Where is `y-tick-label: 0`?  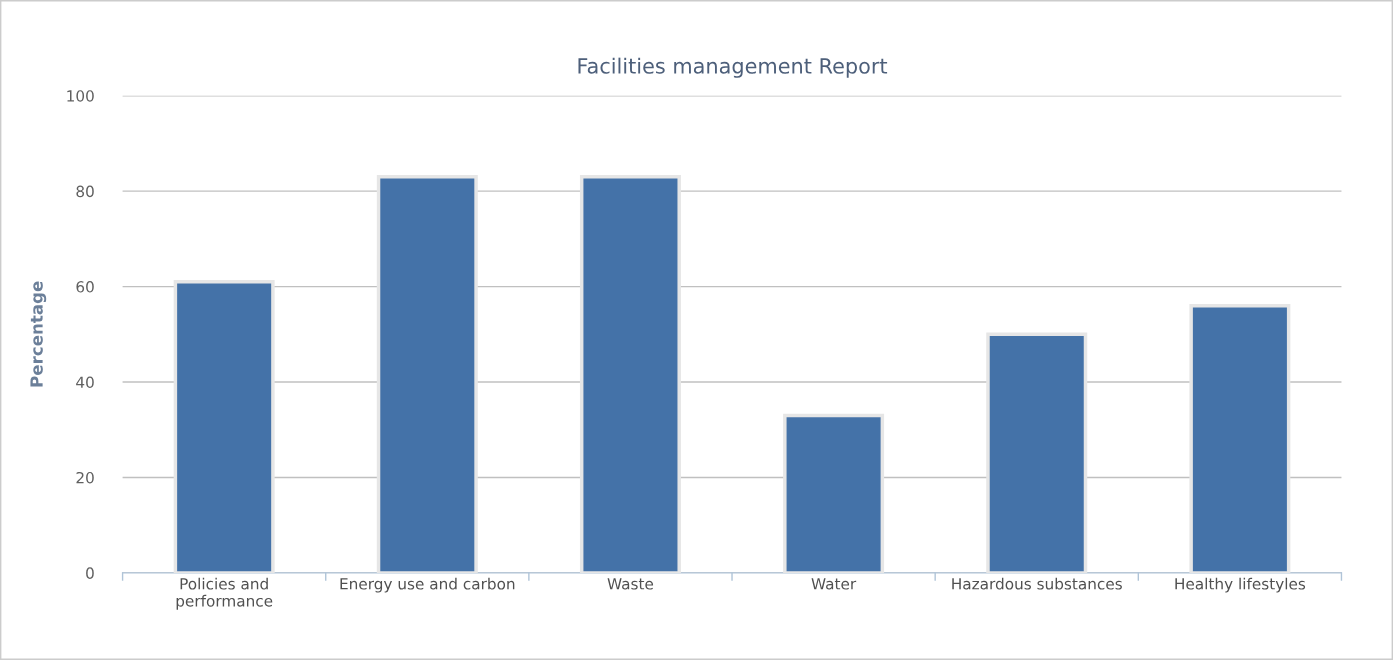
y-tick-label: 0 is located at coordinates (90, 573).